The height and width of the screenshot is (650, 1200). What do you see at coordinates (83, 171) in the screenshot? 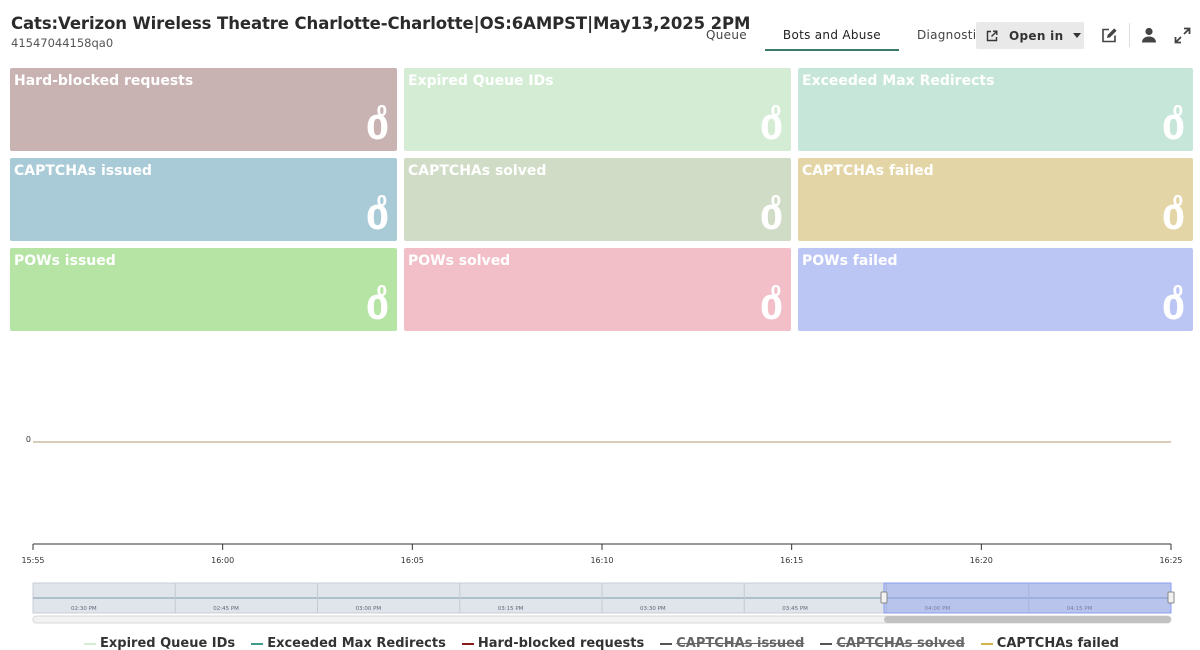
I see `tile-title: CAPTCHAs issued` at bounding box center [83, 171].